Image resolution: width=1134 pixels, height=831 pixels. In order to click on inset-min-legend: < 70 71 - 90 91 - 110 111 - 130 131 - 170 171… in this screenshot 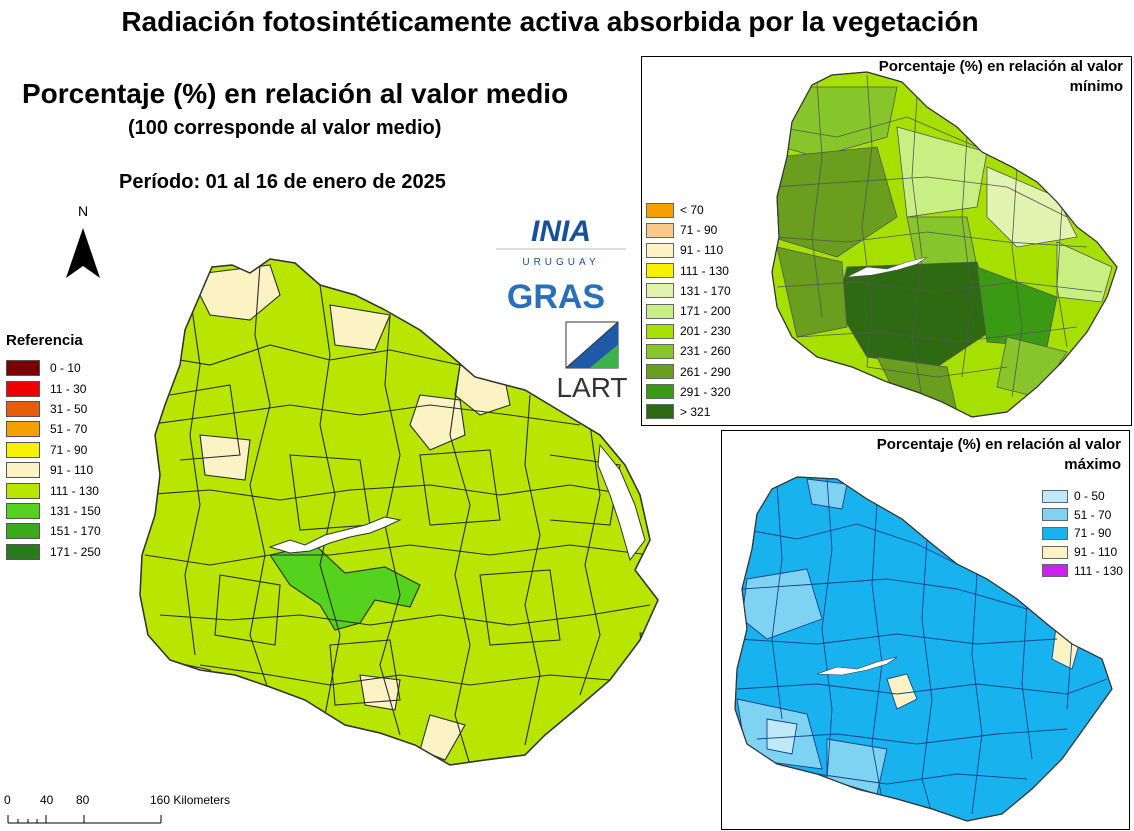, I will do `click(688, 311)`.